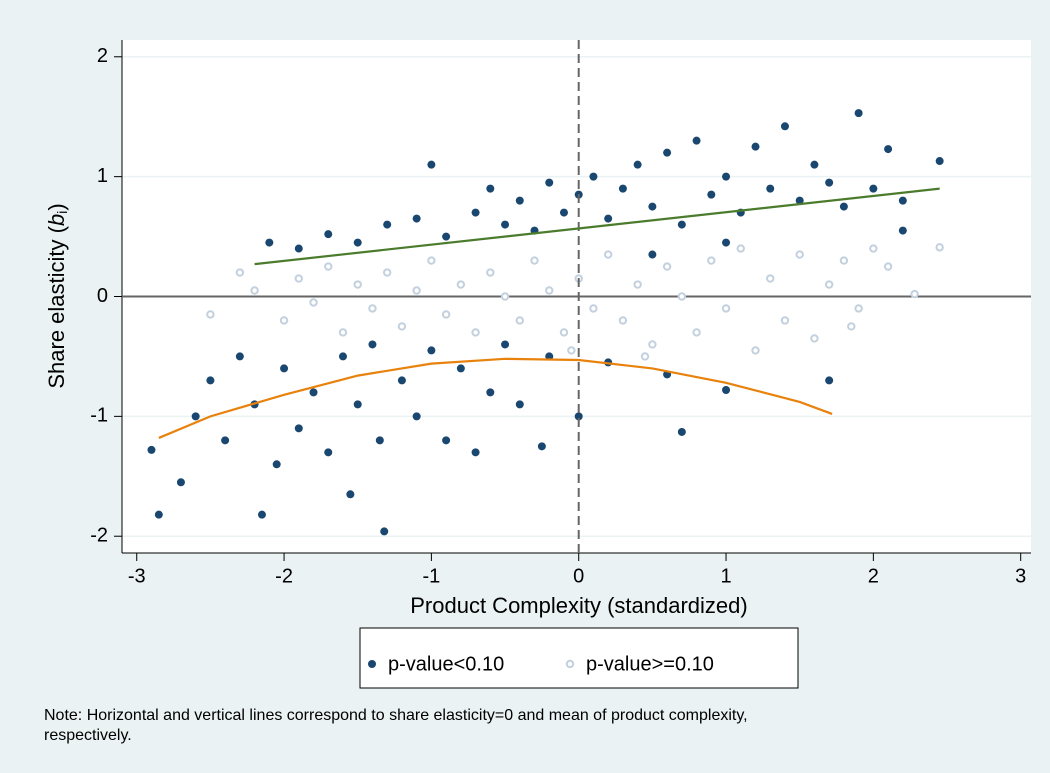 This screenshot has width=1050, height=773. What do you see at coordinates (873, 576) in the screenshot?
I see `x-tick-label: 2` at bounding box center [873, 576].